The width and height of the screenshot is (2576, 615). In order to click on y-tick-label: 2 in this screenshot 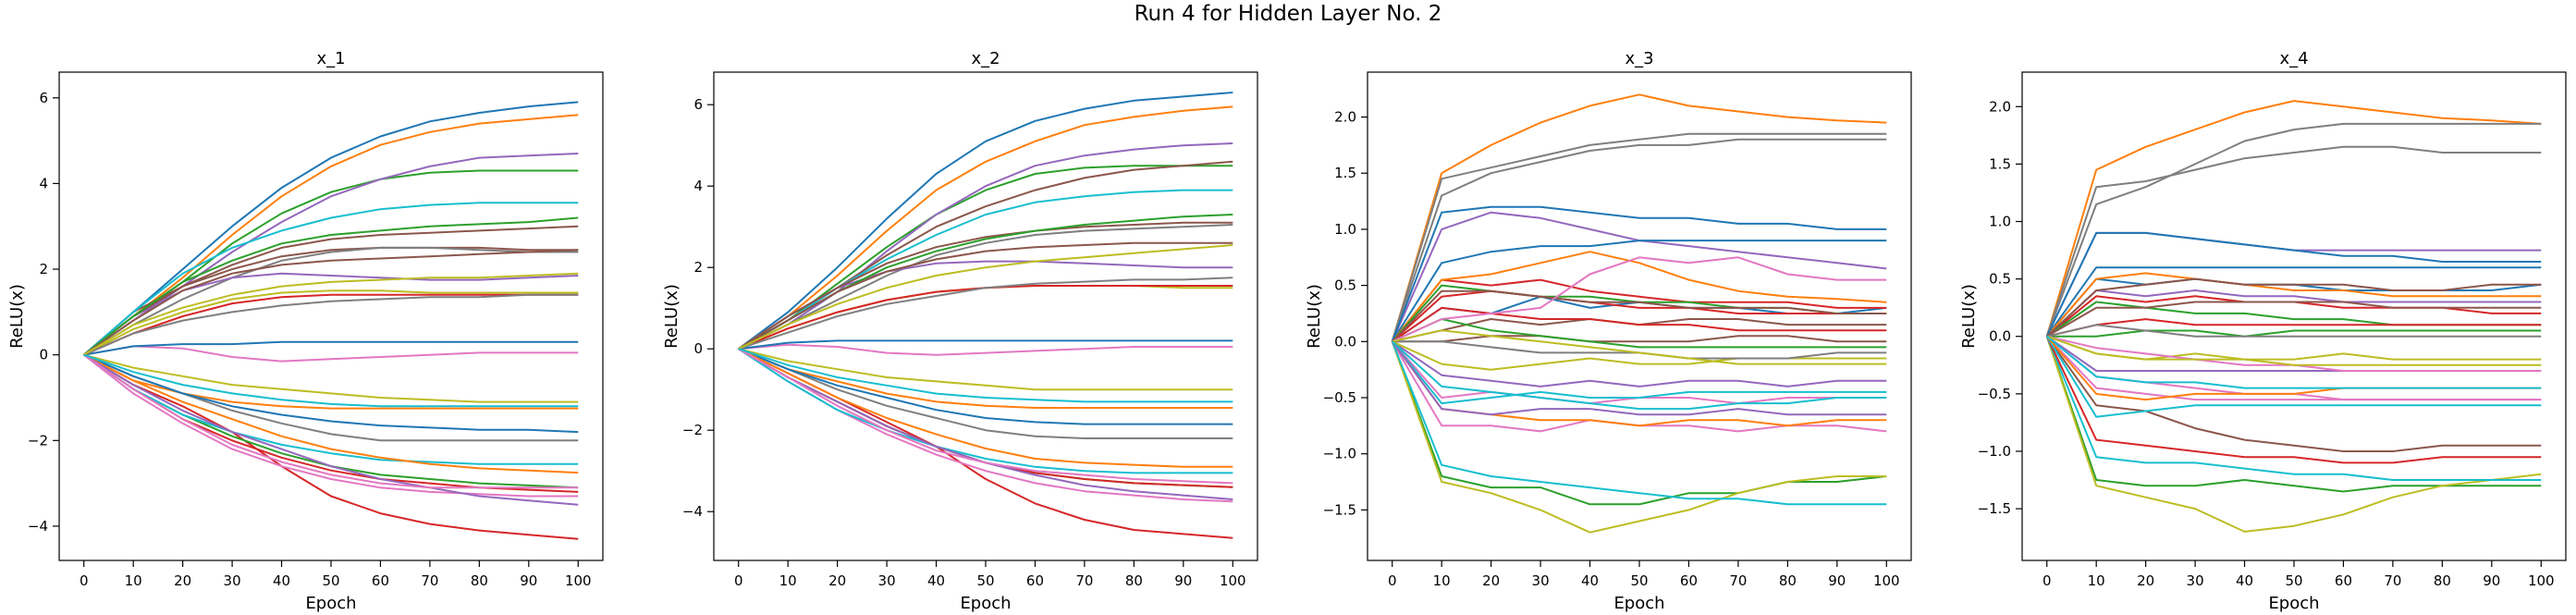, I will do `click(43, 269)`.